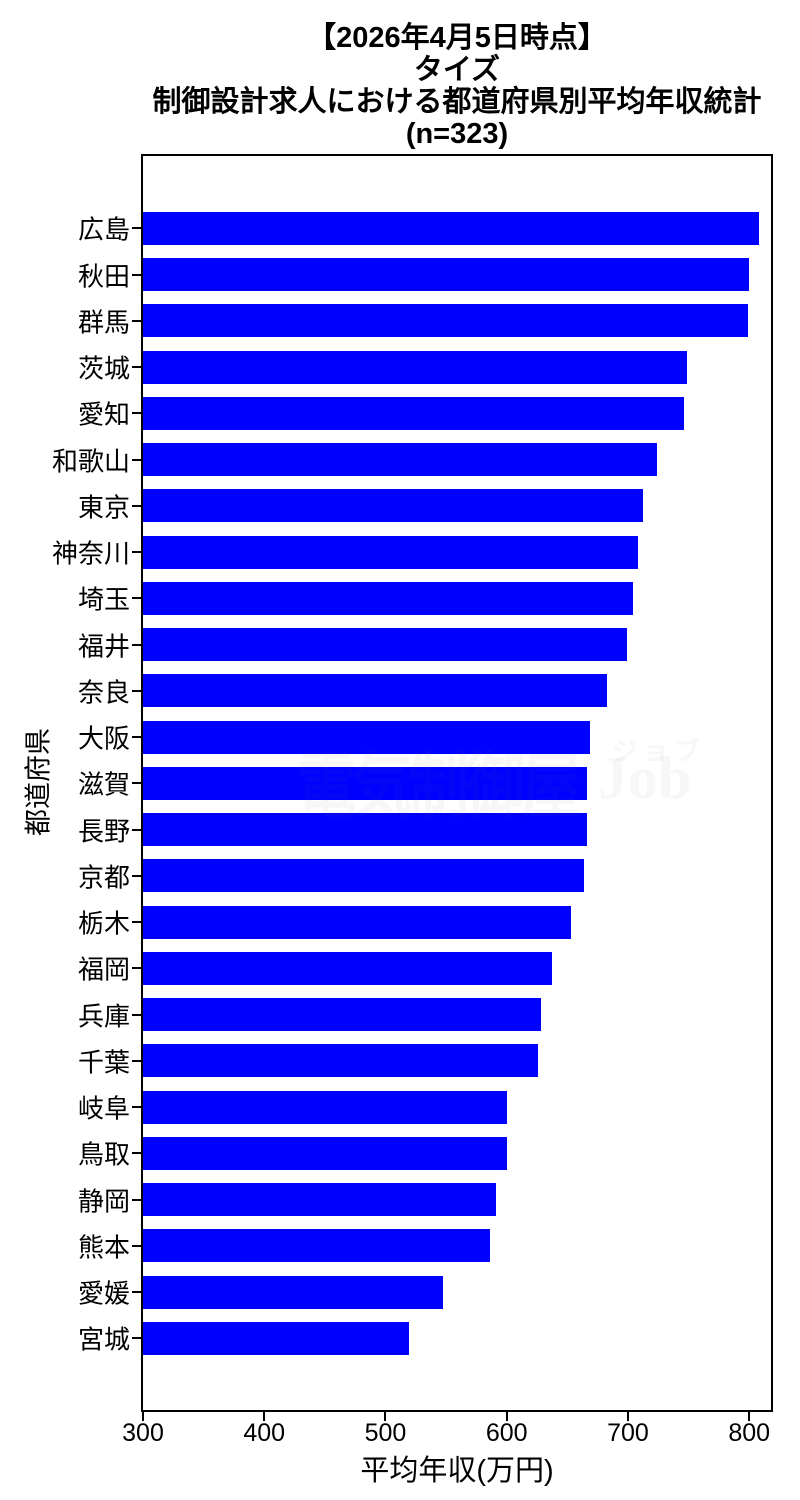  Describe the element at coordinates (103, 599) in the screenshot. I see `y-tick-label: 埼玉` at that location.